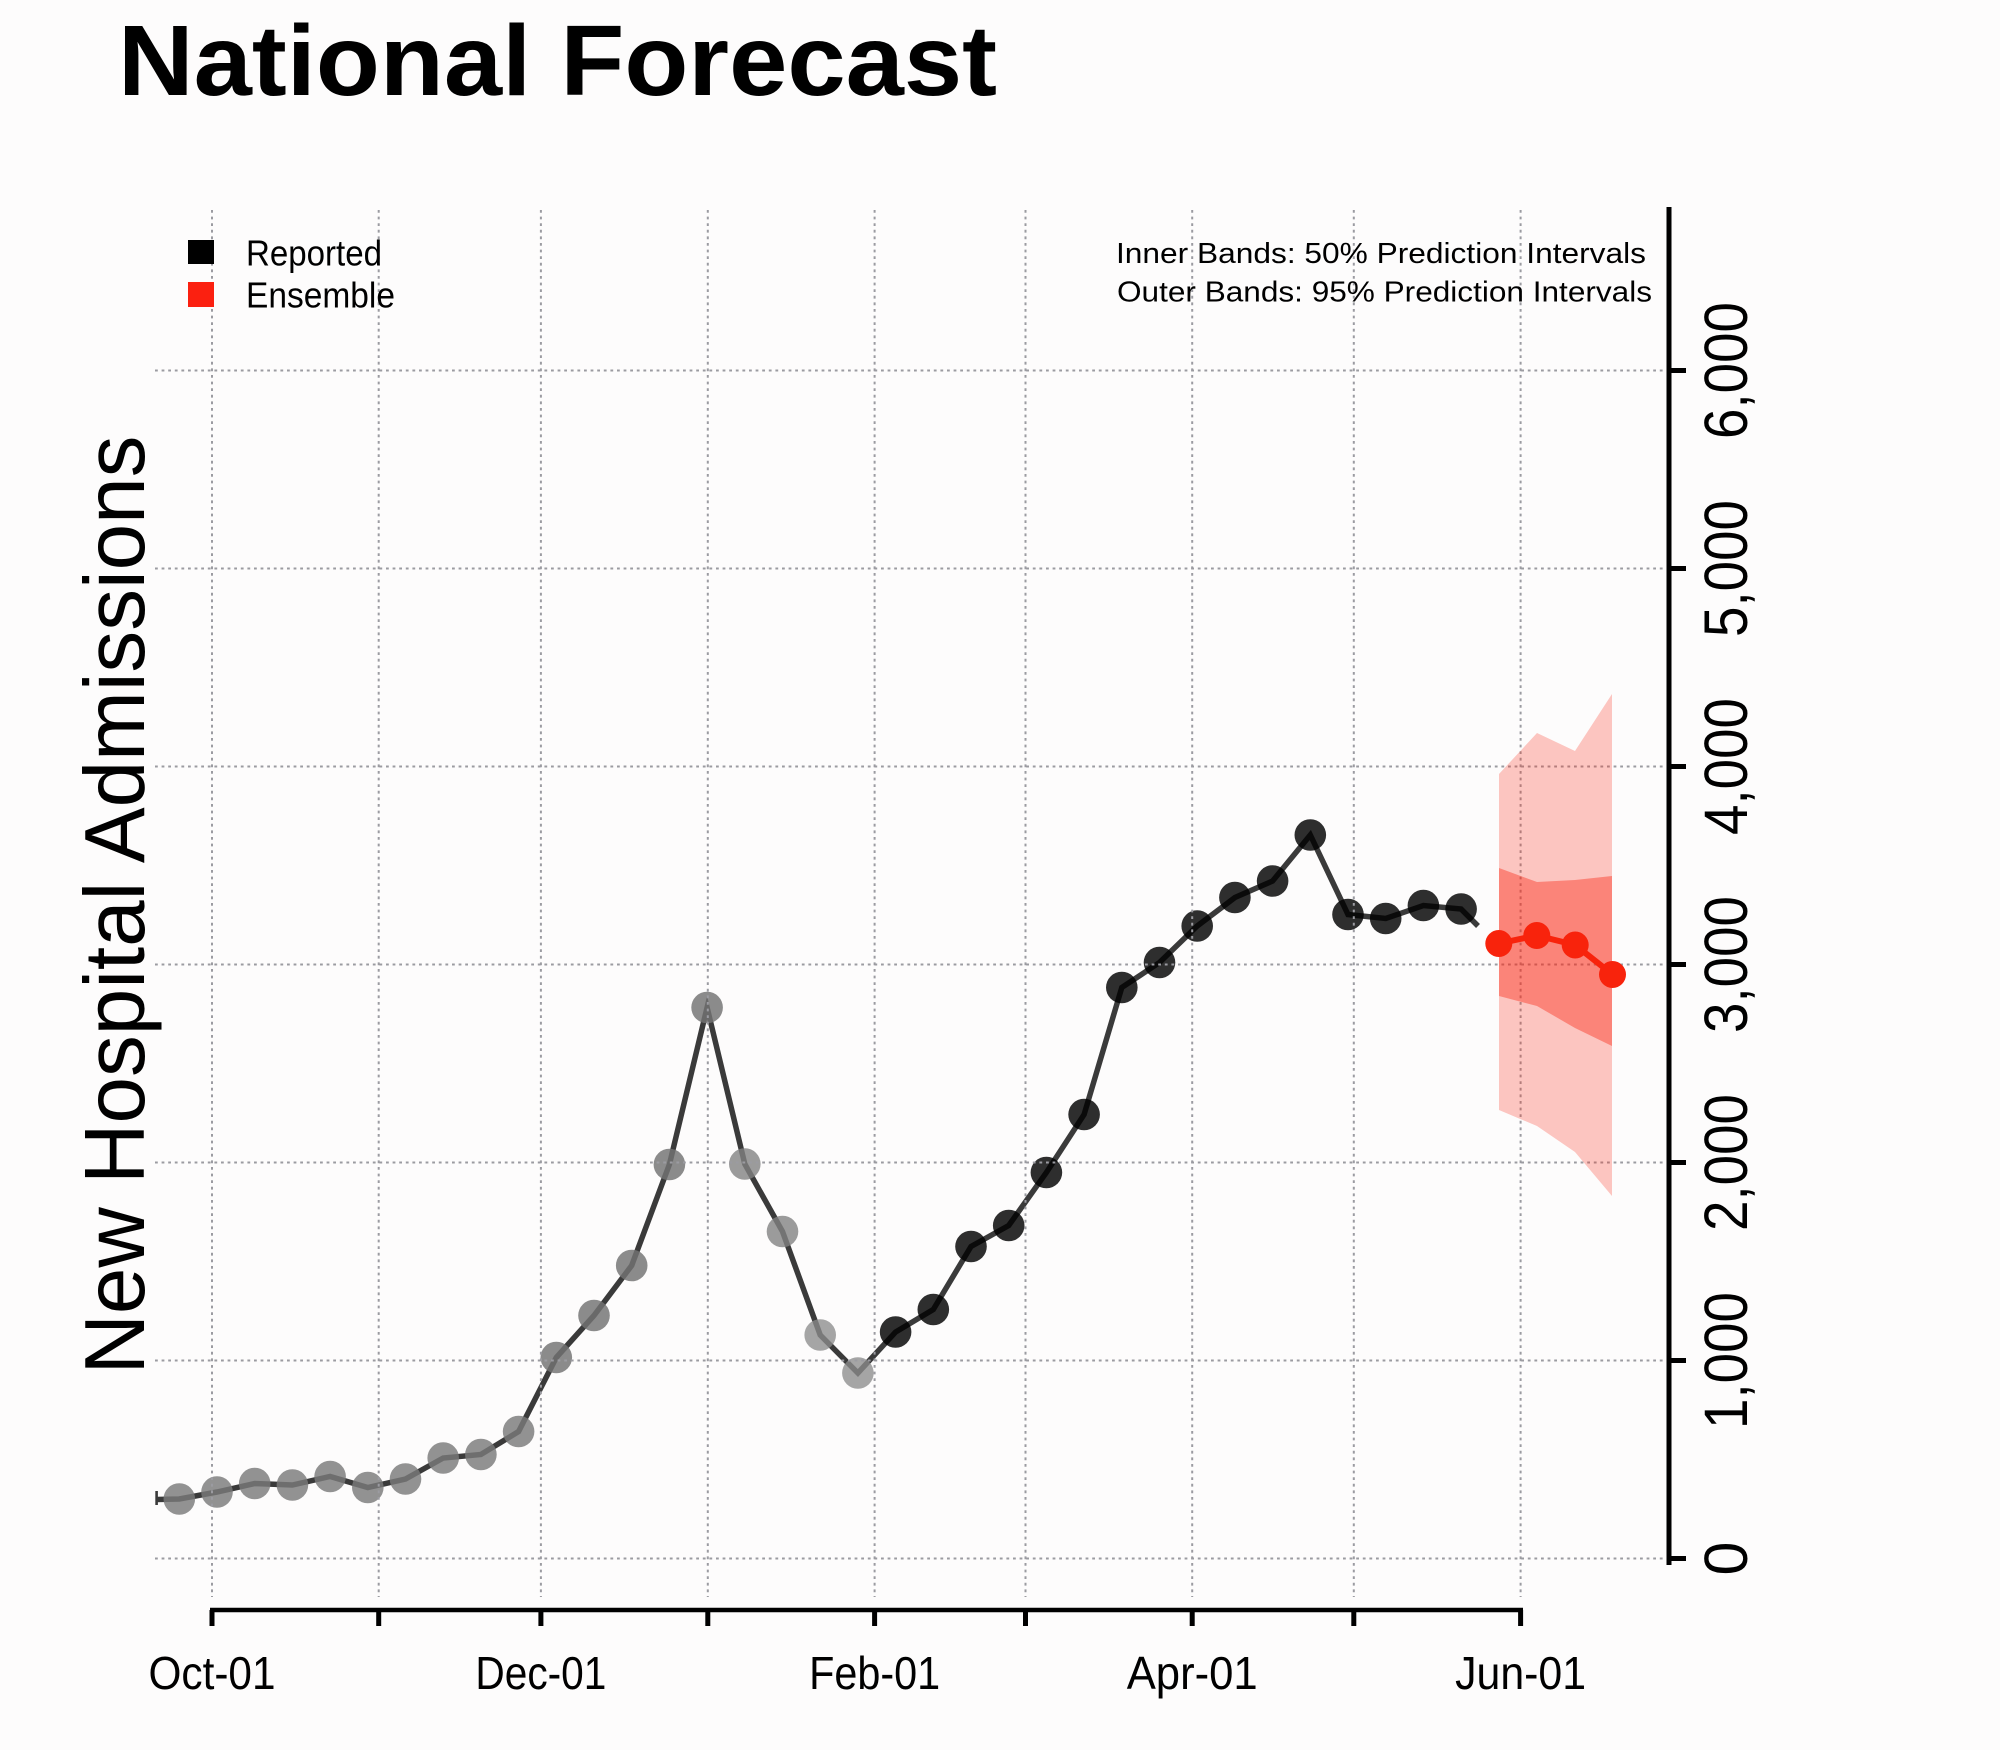 The image size is (2000, 1750). Describe the element at coordinates (1192, 1673) in the screenshot. I see `svg-text: Apr-01` at that location.